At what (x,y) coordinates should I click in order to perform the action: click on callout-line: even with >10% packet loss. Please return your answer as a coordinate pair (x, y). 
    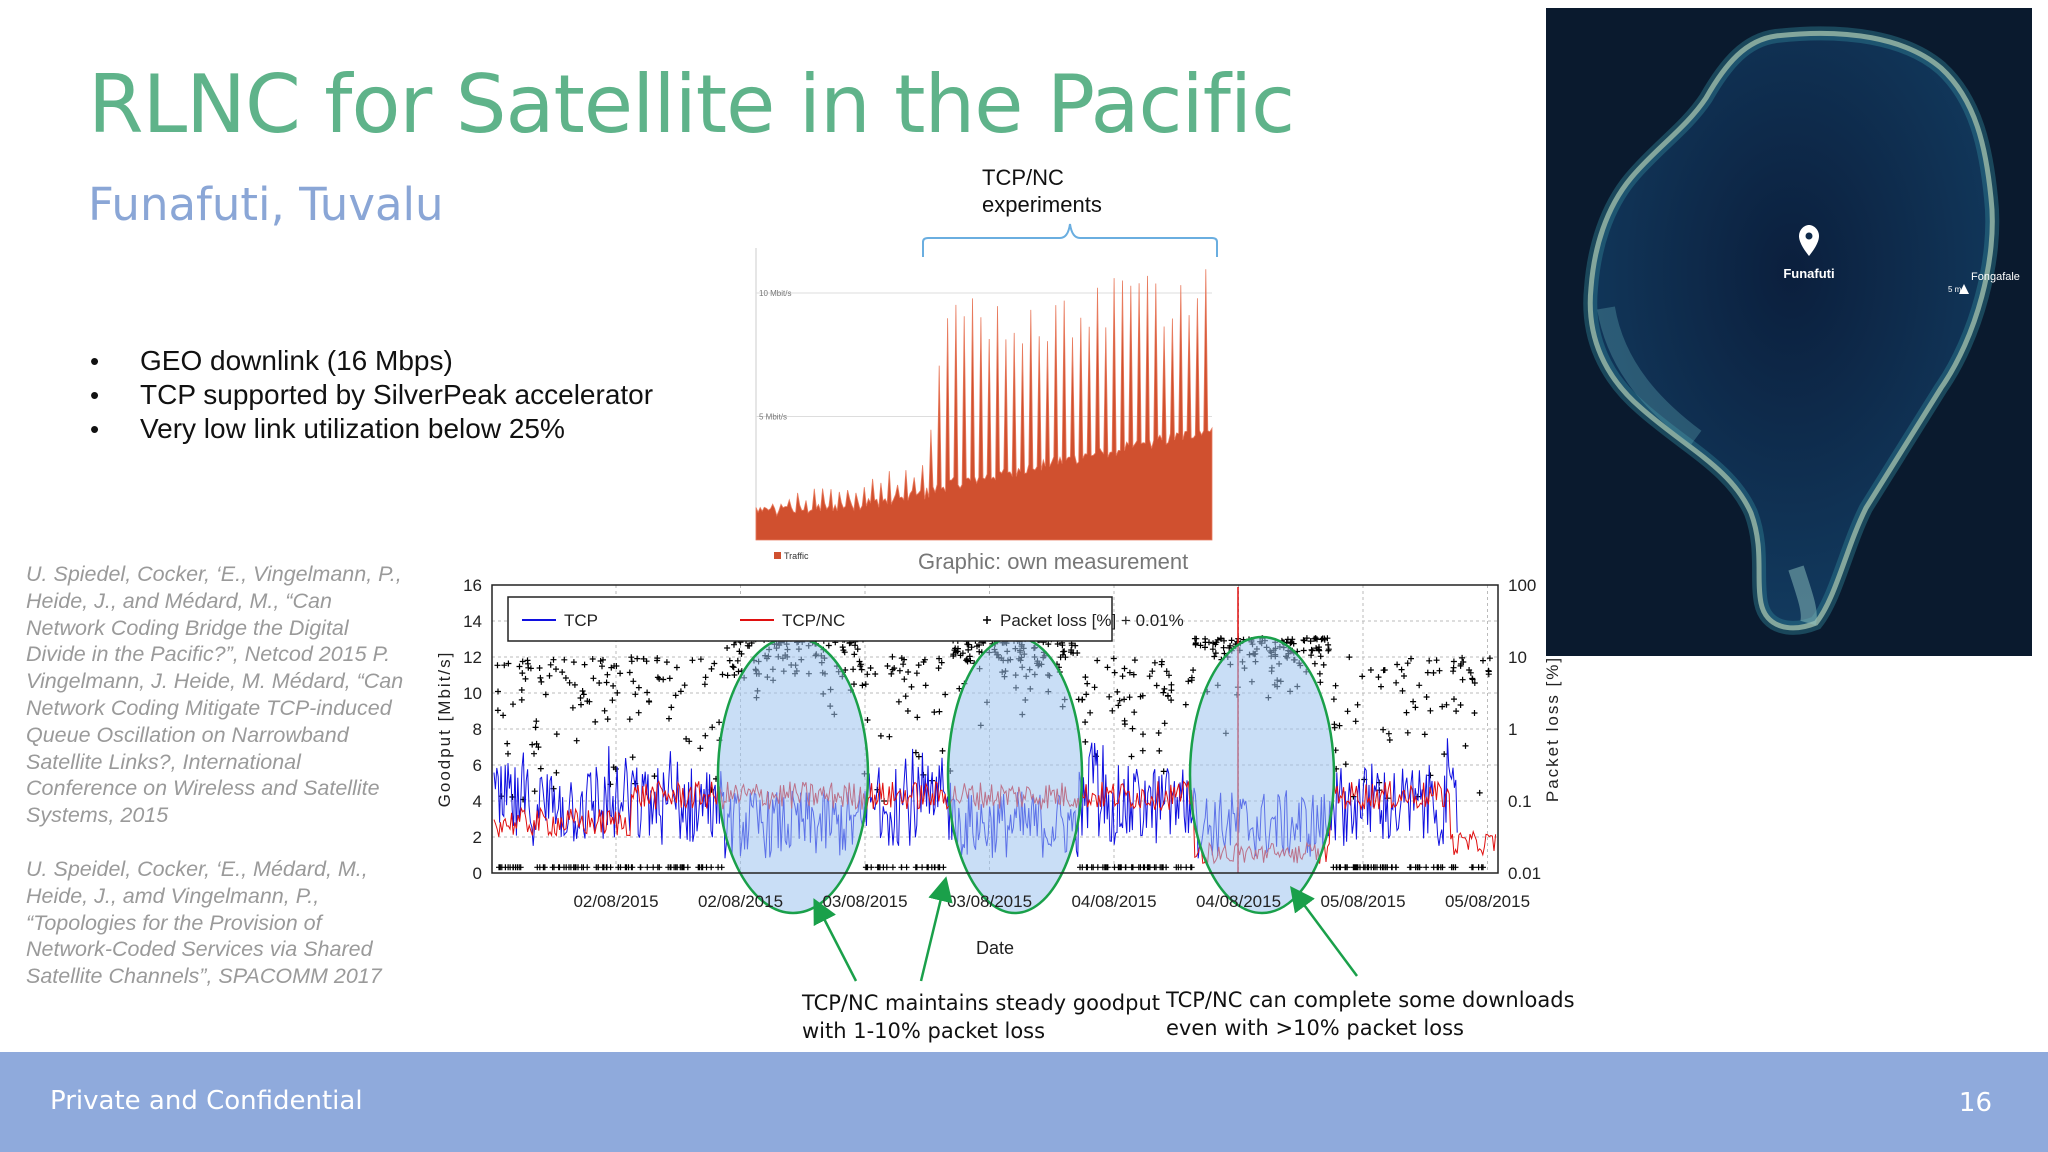
    Looking at the image, I should click on (1315, 1028).